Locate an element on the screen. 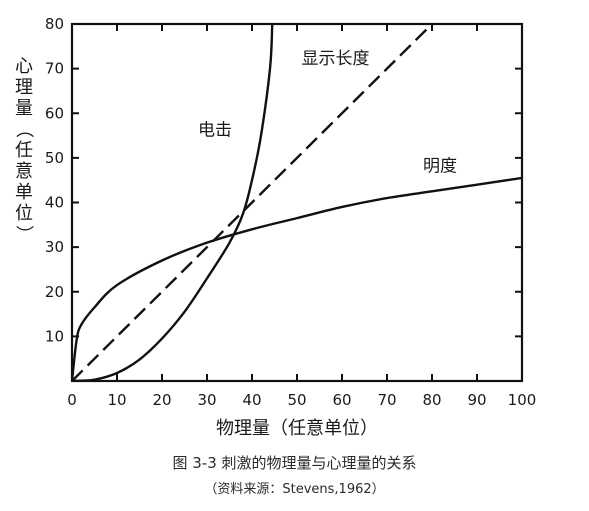  x-tick-label-8: 80 is located at coordinates (431, 400).